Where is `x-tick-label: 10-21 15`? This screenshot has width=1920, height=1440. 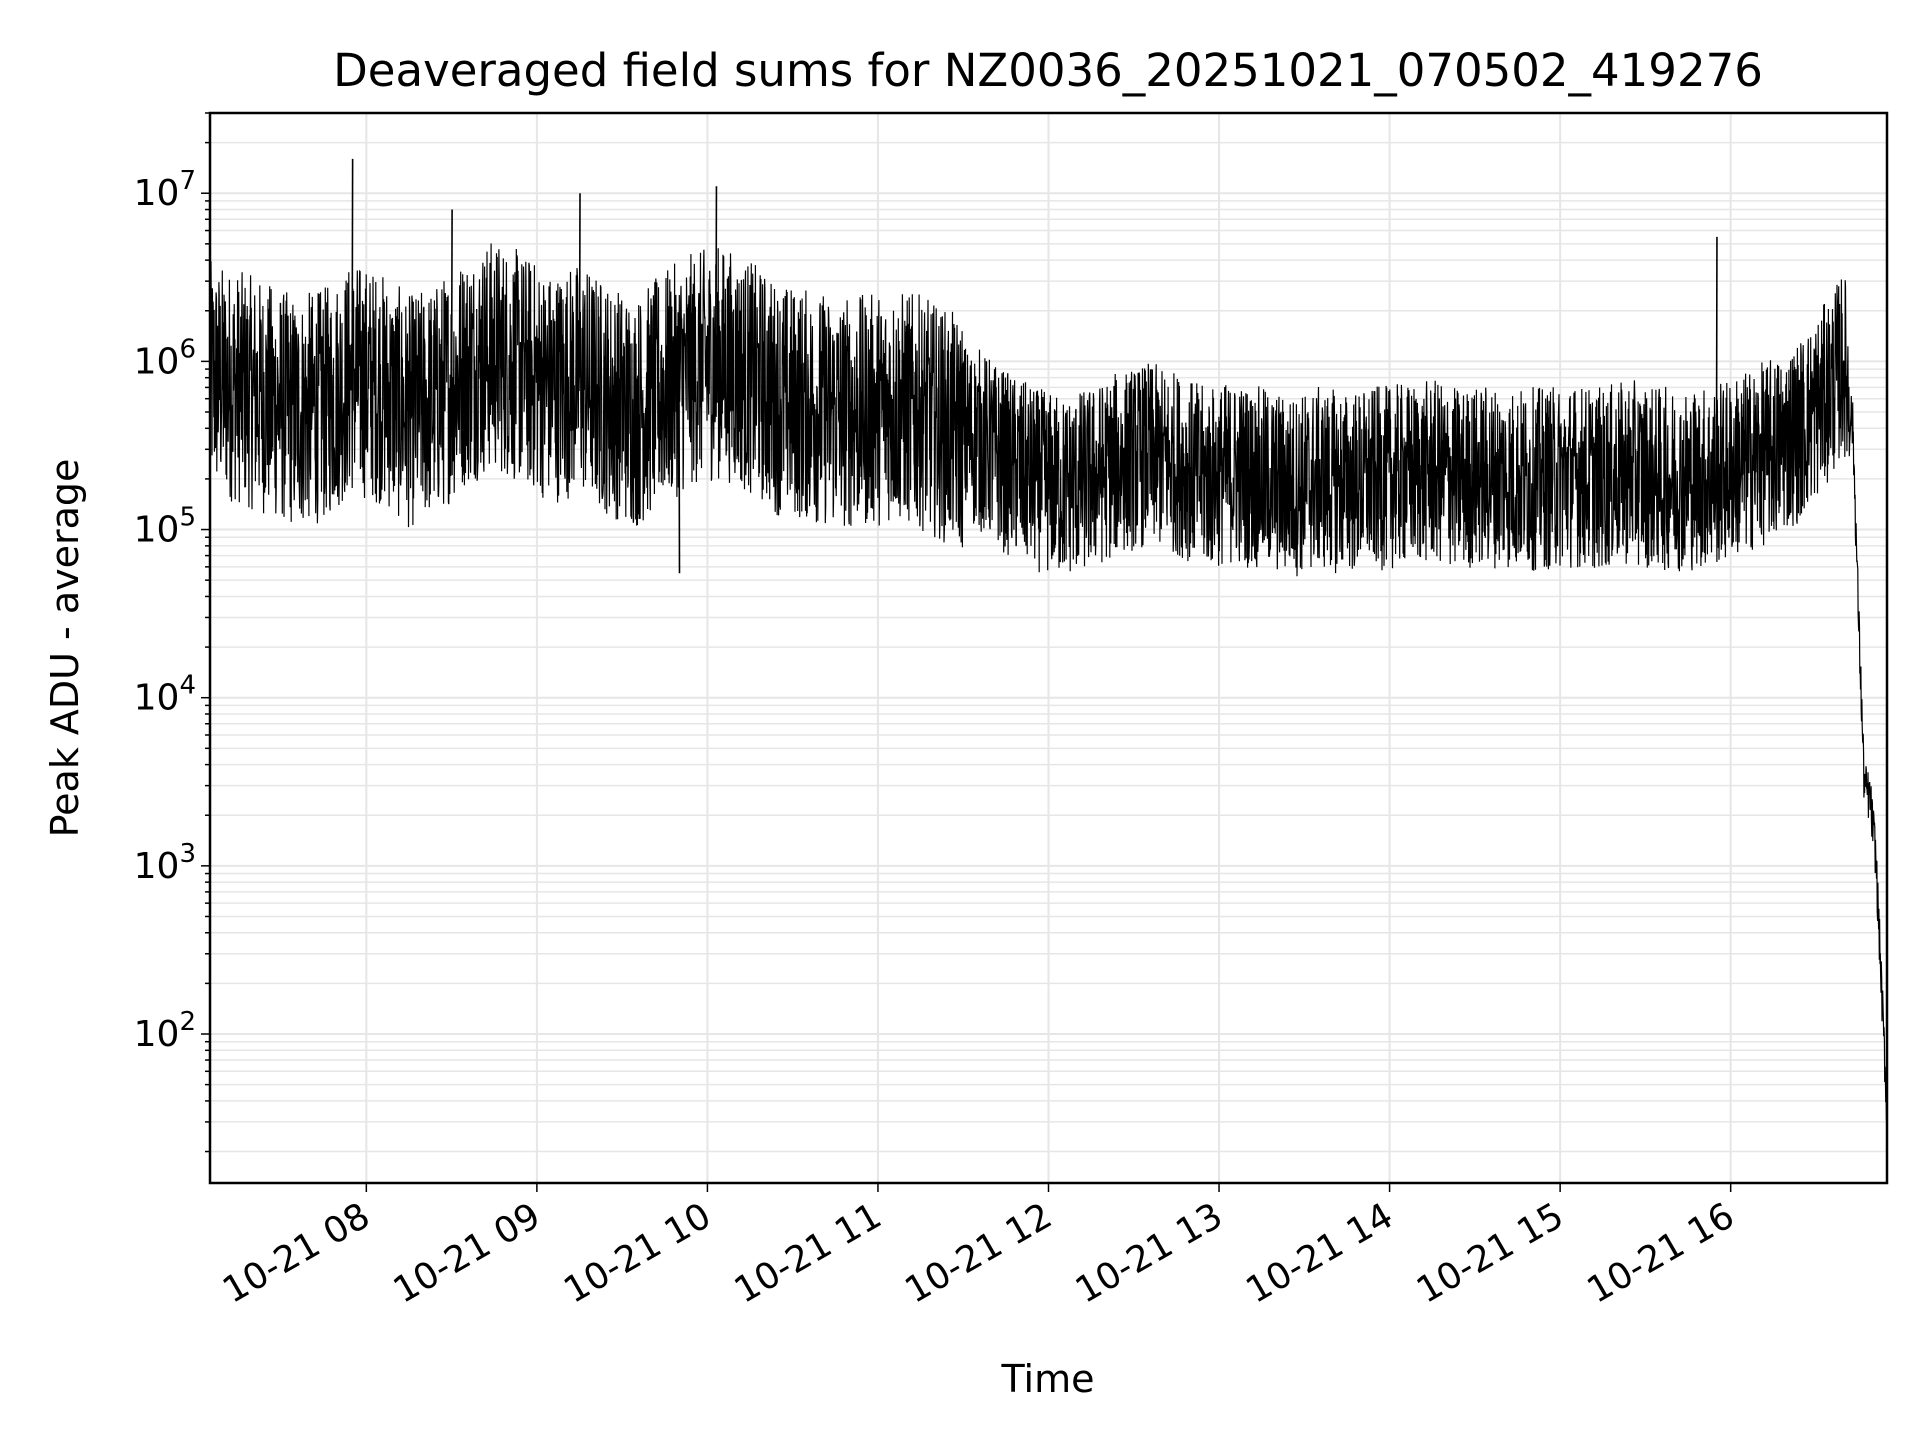 x-tick-label: 10-21 15 is located at coordinates (1490, 1253).